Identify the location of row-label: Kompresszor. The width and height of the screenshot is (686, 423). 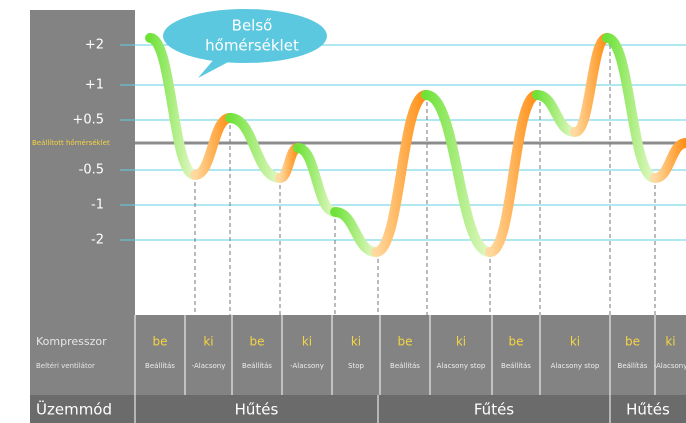
(71, 341).